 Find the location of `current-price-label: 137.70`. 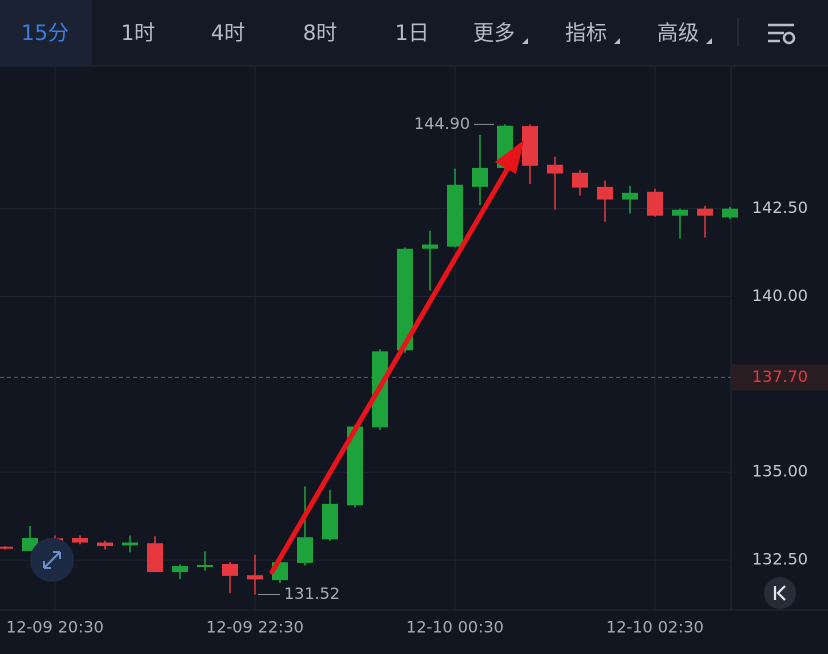

current-price-label: 137.70 is located at coordinates (780, 376).